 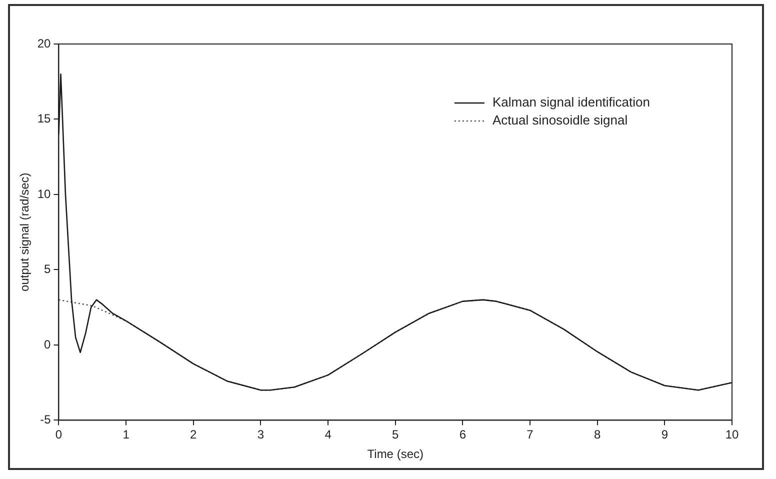 What do you see at coordinates (44, 193) in the screenshot?
I see `y-tick-label: 10` at bounding box center [44, 193].